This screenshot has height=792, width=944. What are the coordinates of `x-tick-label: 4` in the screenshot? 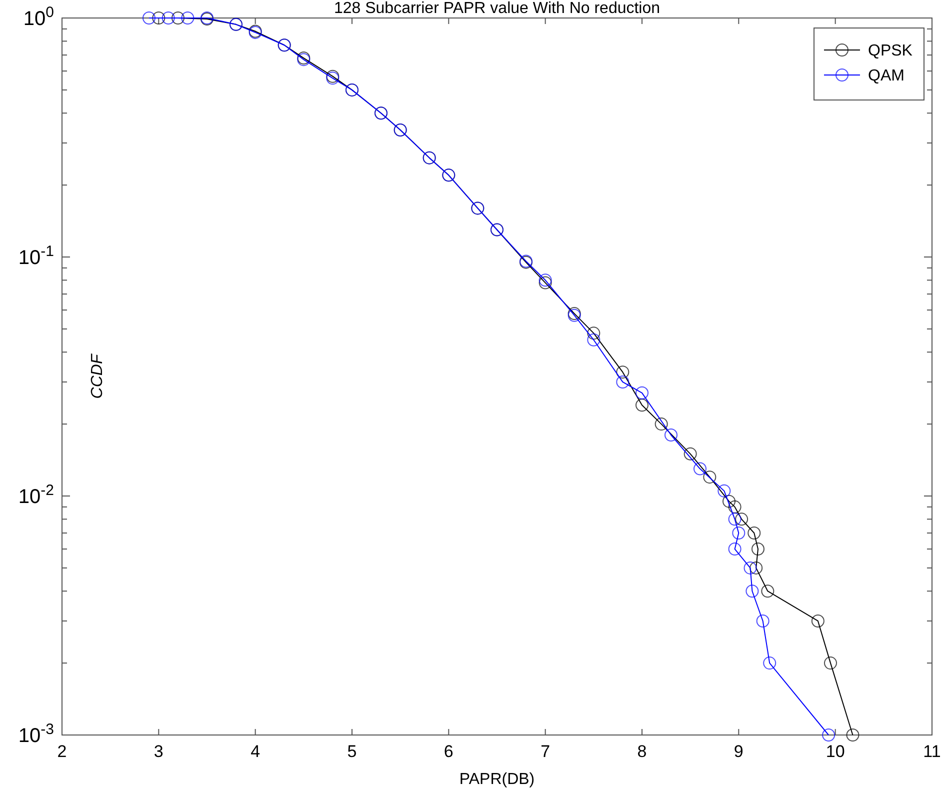 It's located at (255, 751).